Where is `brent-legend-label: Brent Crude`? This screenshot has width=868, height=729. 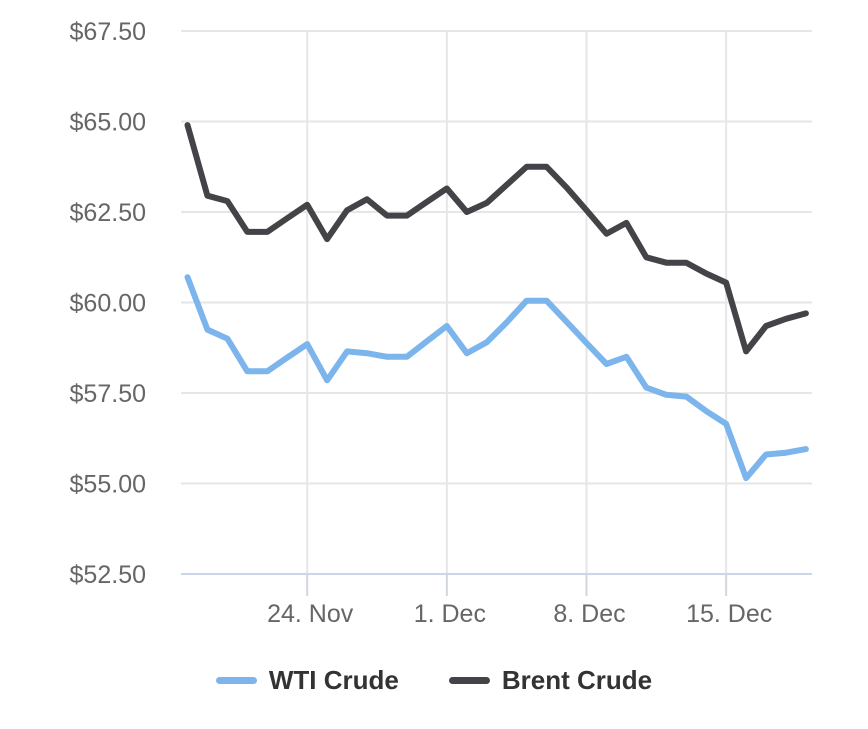
brent-legend-label: Brent Crude is located at coordinates (577, 680).